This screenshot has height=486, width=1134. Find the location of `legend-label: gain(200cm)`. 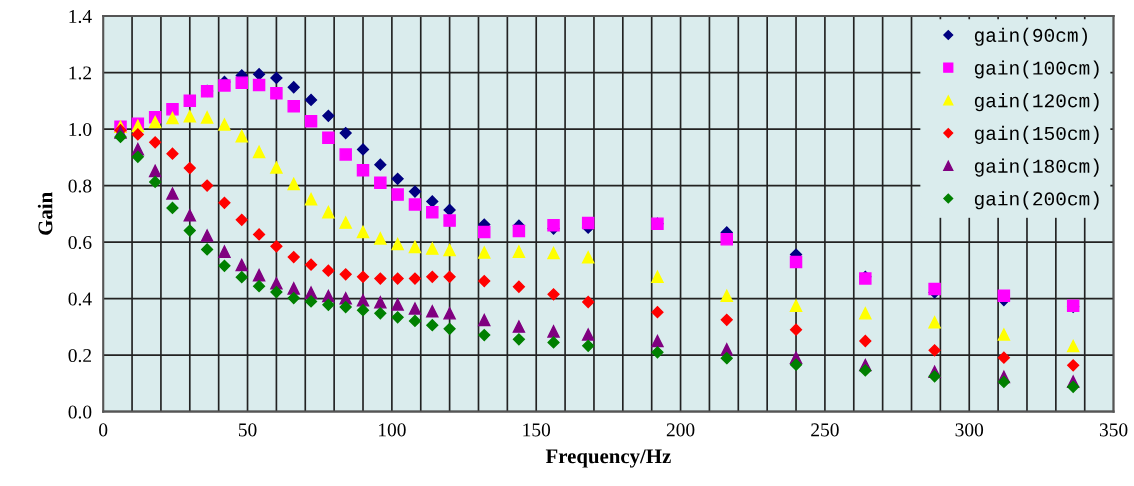

legend-label: gain(200cm) is located at coordinates (1036, 200).